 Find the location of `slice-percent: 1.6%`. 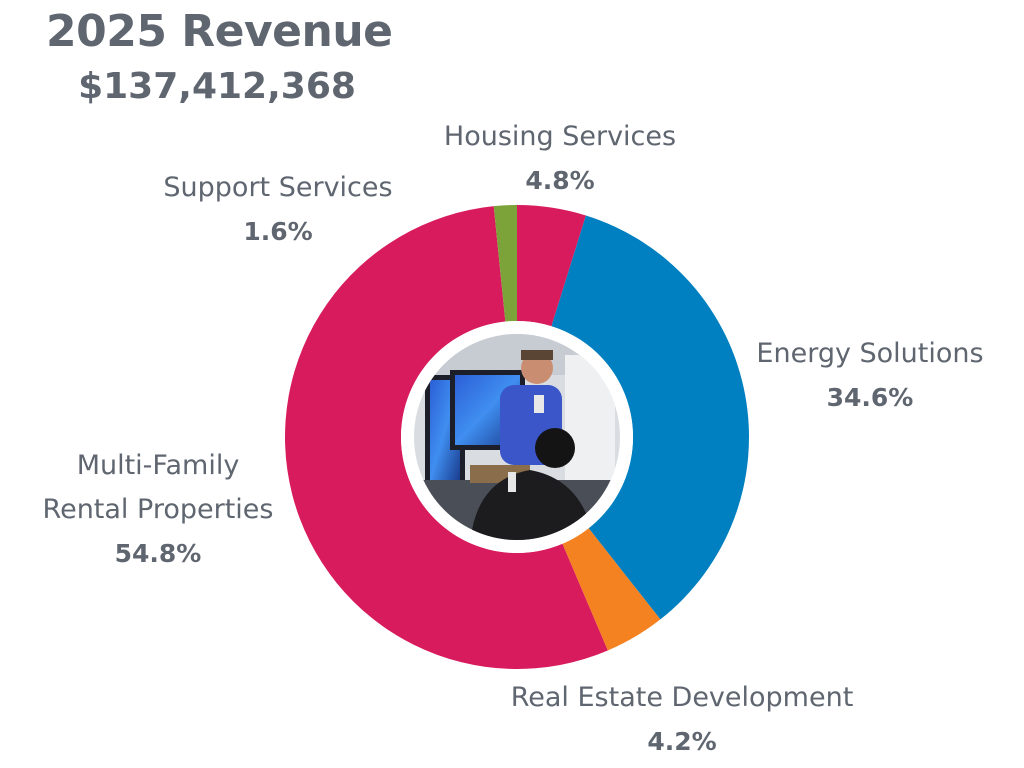

slice-percent: 1.6% is located at coordinates (277, 231).